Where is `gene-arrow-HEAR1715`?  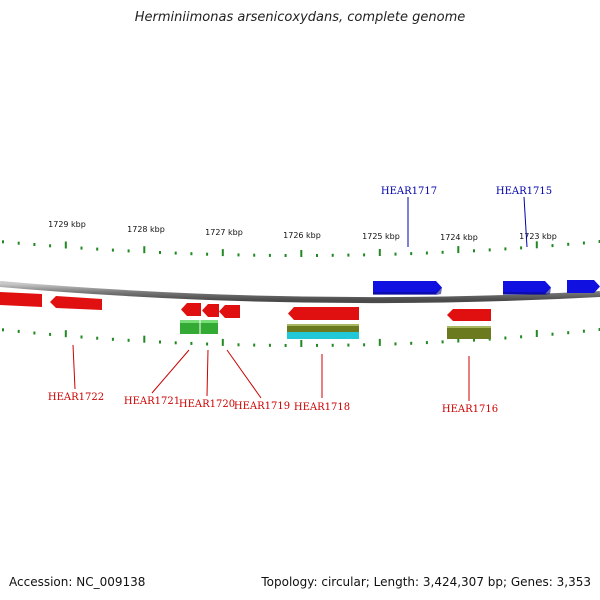
gene-arrow-HEAR1715 is located at coordinates (527, 287).